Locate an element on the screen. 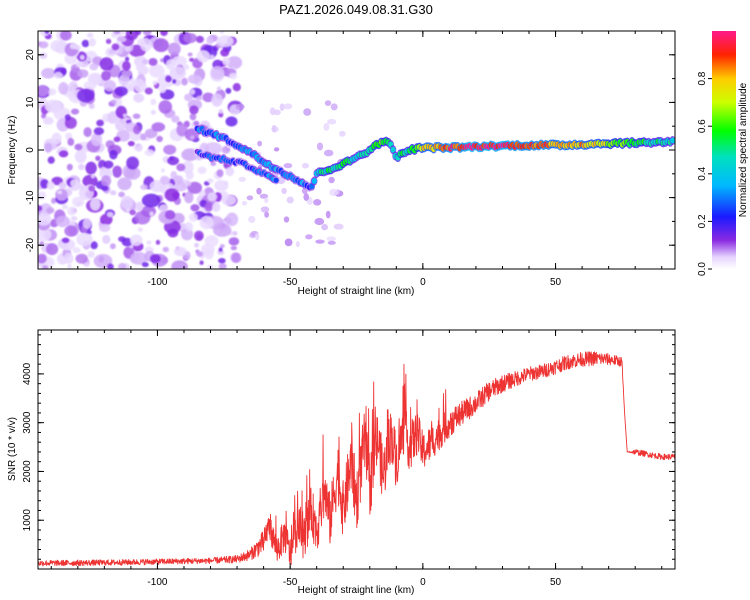 The height and width of the screenshot is (600, 750). snr-xtick-label: -50 is located at coordinates (290, 582).